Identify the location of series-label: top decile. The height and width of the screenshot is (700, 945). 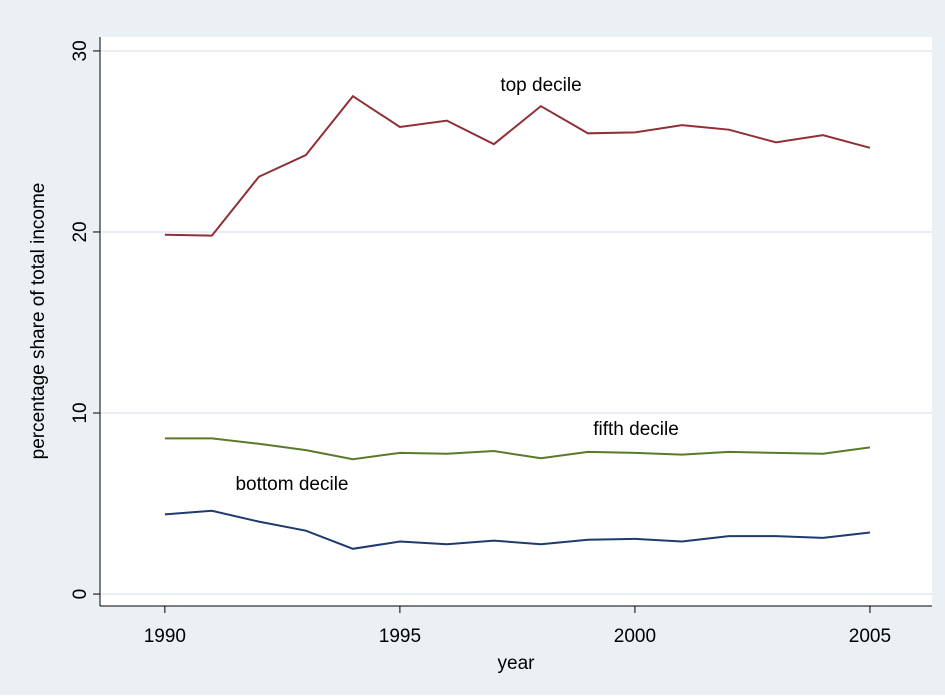
(540, 85).